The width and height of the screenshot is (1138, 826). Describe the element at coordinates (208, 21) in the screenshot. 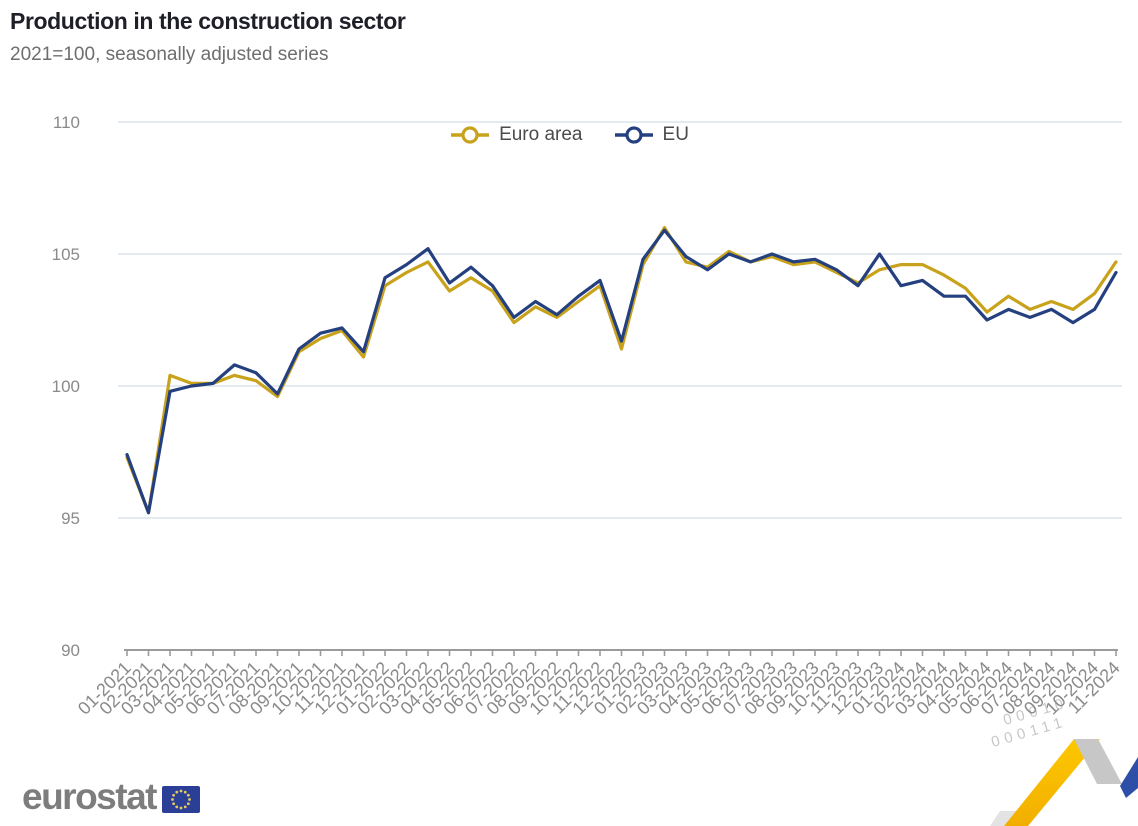

I see `chart-title: Production in the construction sector` at that location.